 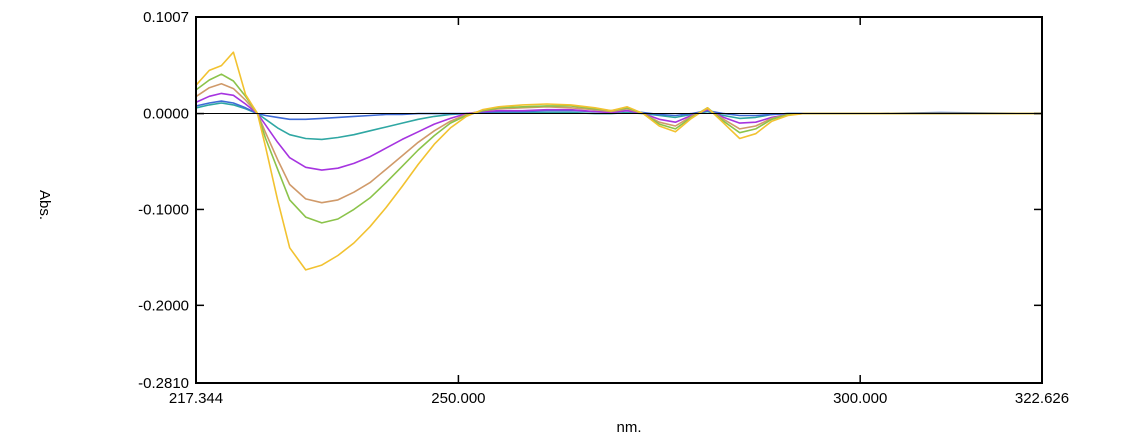 I want to click on y-axis-title: Abs., so click(x=44, y=205).